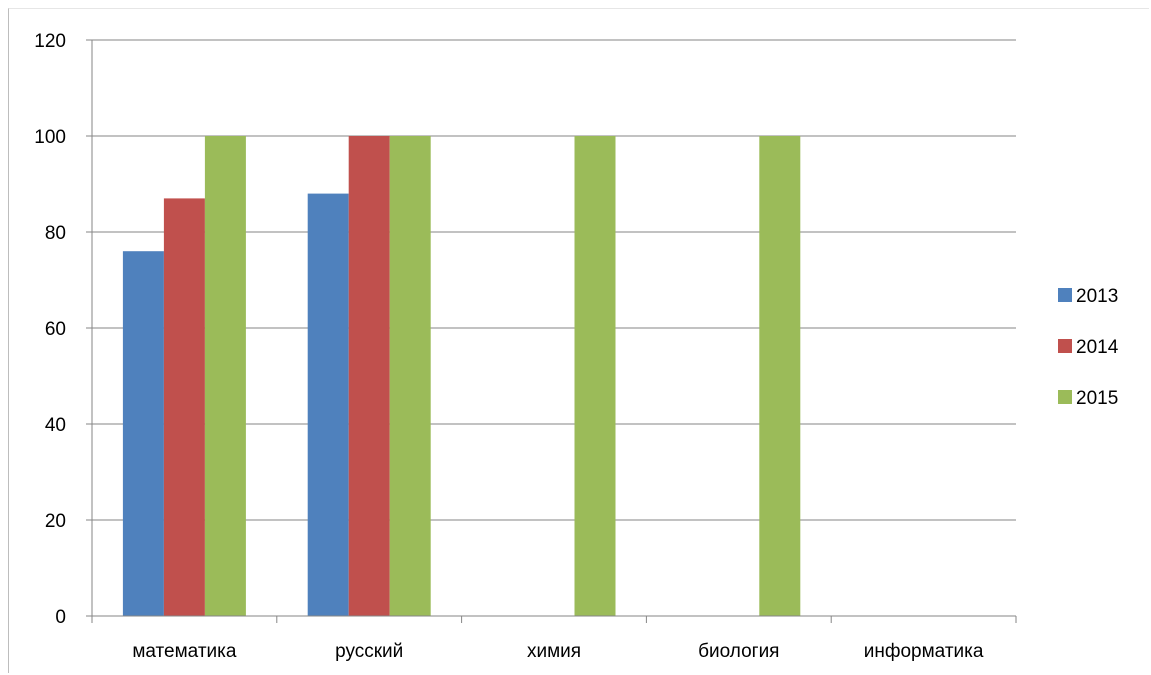 This screenshot has height=675, width=1151. I want to click on legend-swatch-2014, so click(1065, 346).